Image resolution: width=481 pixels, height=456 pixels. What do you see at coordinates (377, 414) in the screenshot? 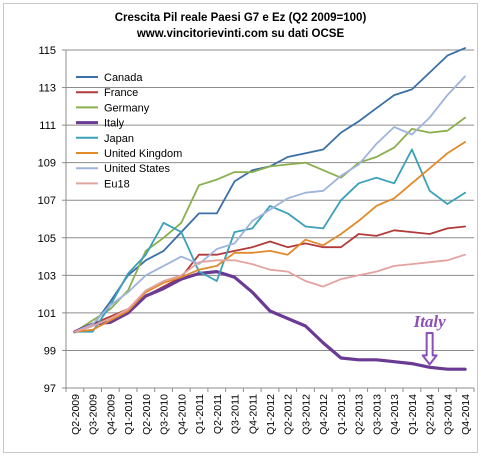
I see `x-tick-label: Q3-2013` at bounding box center [377, 414].